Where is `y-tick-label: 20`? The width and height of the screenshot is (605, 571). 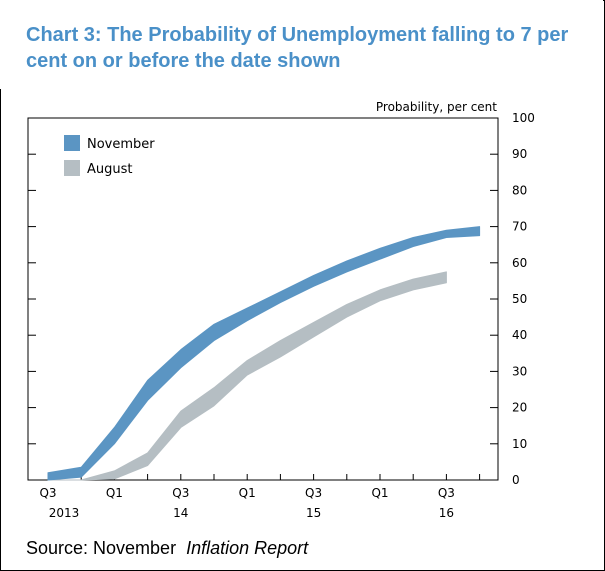
y-tick-label: 20 is located at coordinates (519, 408).